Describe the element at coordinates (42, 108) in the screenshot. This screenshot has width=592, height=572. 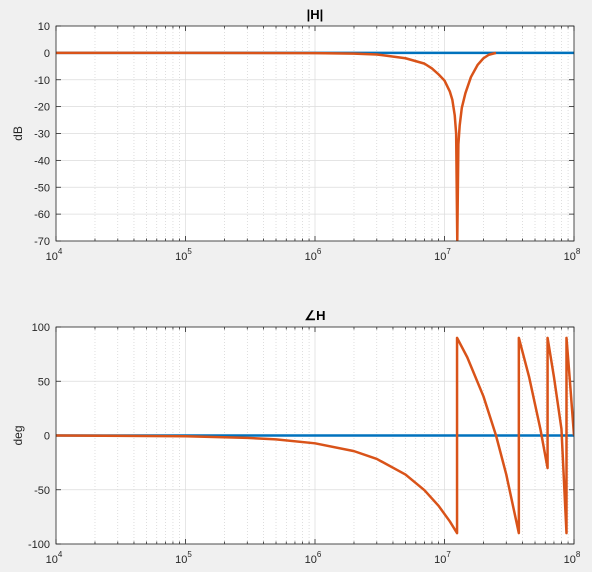
I see `y-tick-label: -20` at that location.